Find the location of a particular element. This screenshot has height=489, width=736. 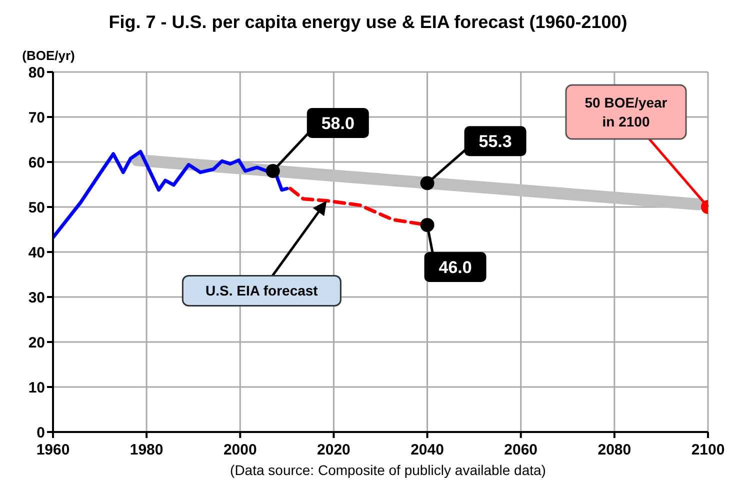

x-tick-label: 2080 is located at coordinates (615, 450).